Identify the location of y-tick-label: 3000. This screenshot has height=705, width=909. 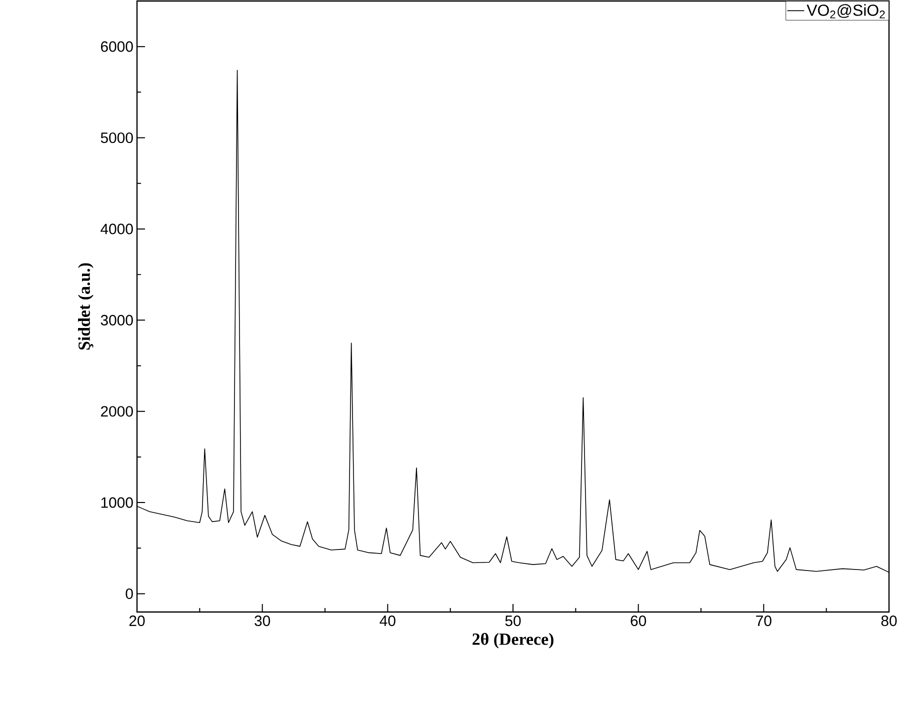
(116, 320).